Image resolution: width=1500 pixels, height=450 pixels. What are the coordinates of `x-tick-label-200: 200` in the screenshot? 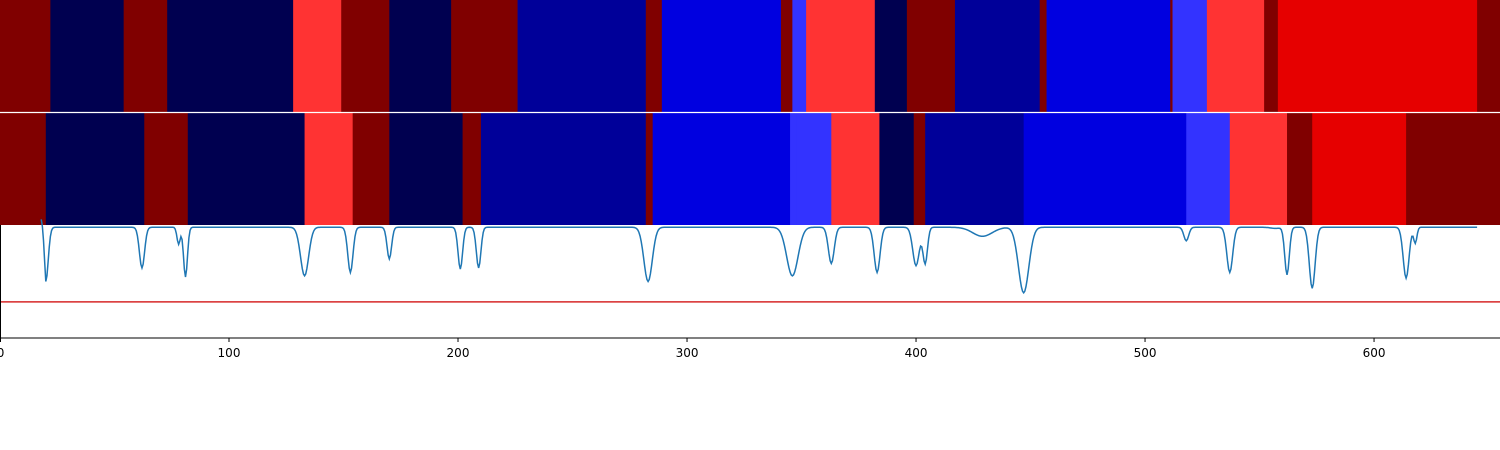 It's located at (458, 353).